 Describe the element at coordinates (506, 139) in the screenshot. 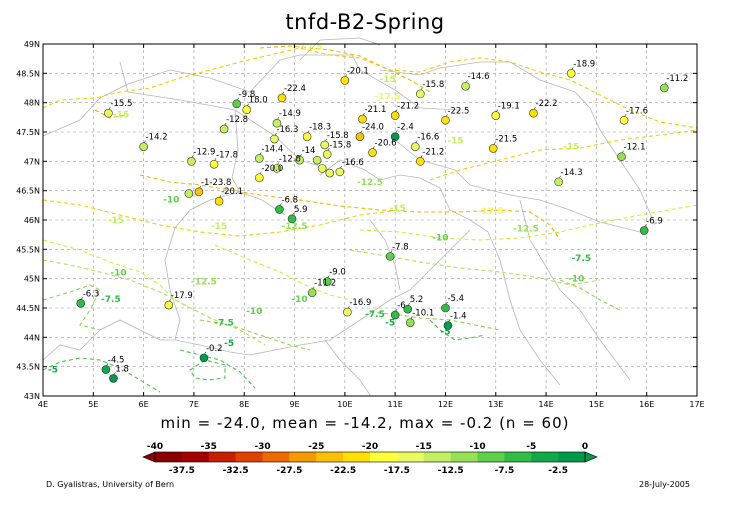

I see `station-value-label: -21.5` at that location.